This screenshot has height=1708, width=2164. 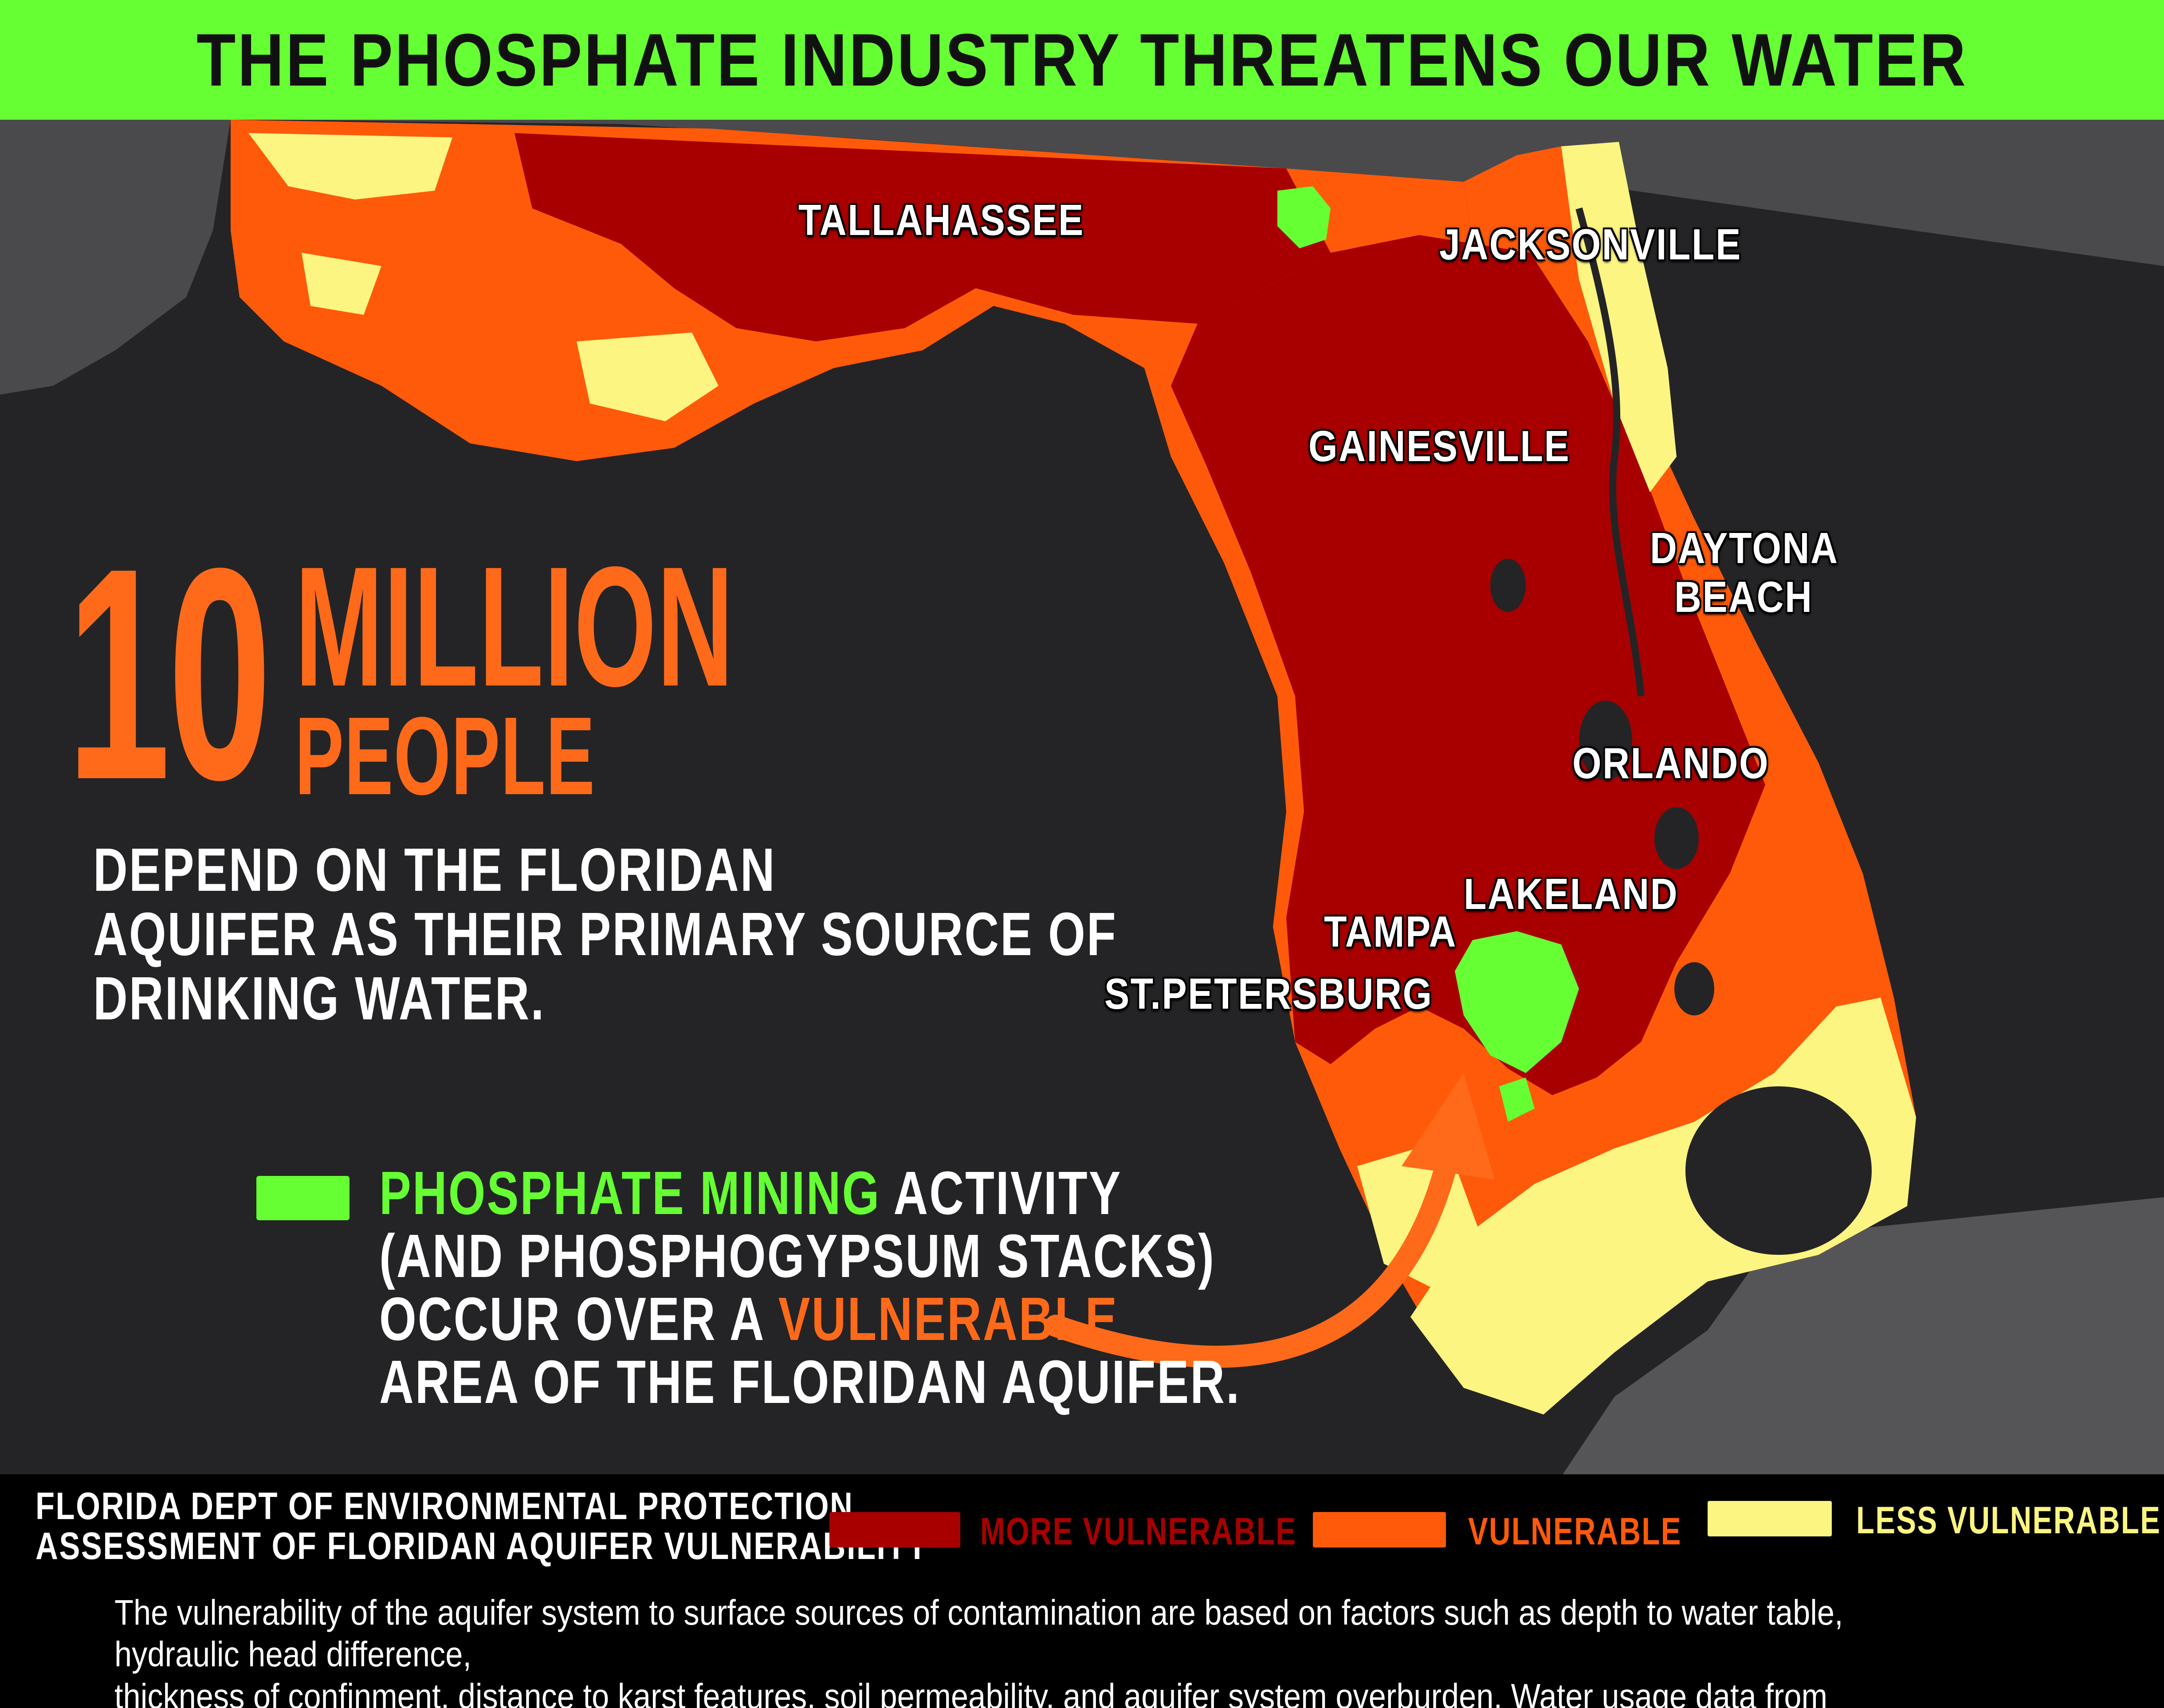 I want to click on st-johns-river, so click(x=1610, y=452).